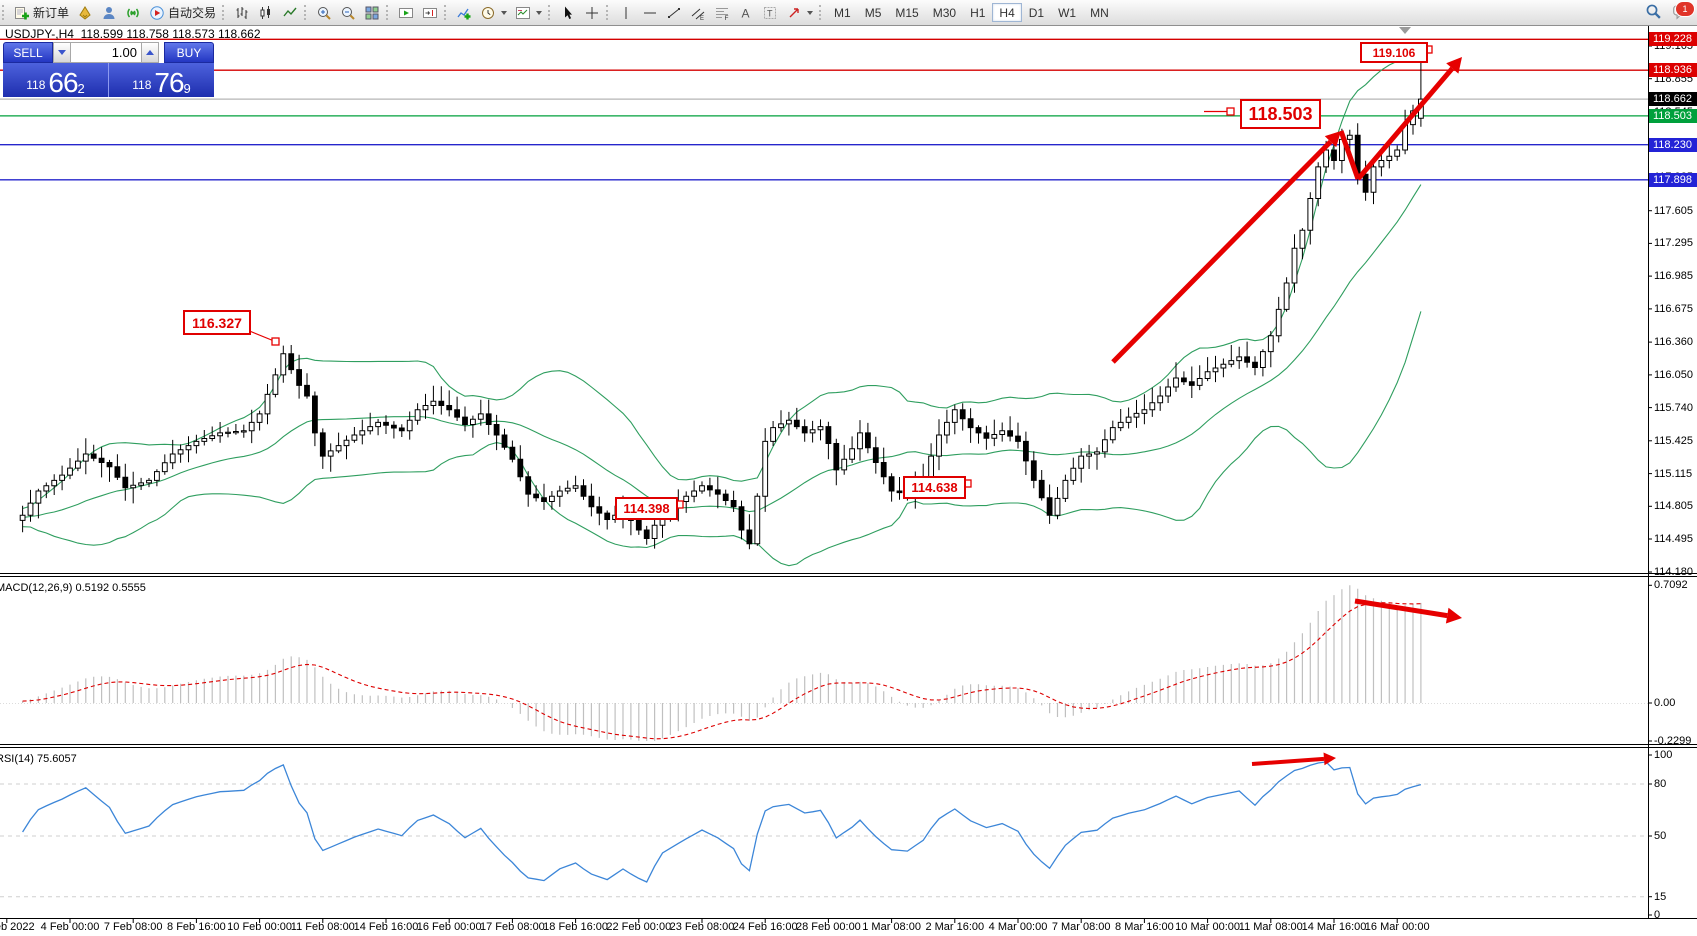 The width and height of the screenshot is (1697, 936). What do you see at coordinates (106, 52) in the screenshot?
I see `volume-input` at bounding box center [106, 52].